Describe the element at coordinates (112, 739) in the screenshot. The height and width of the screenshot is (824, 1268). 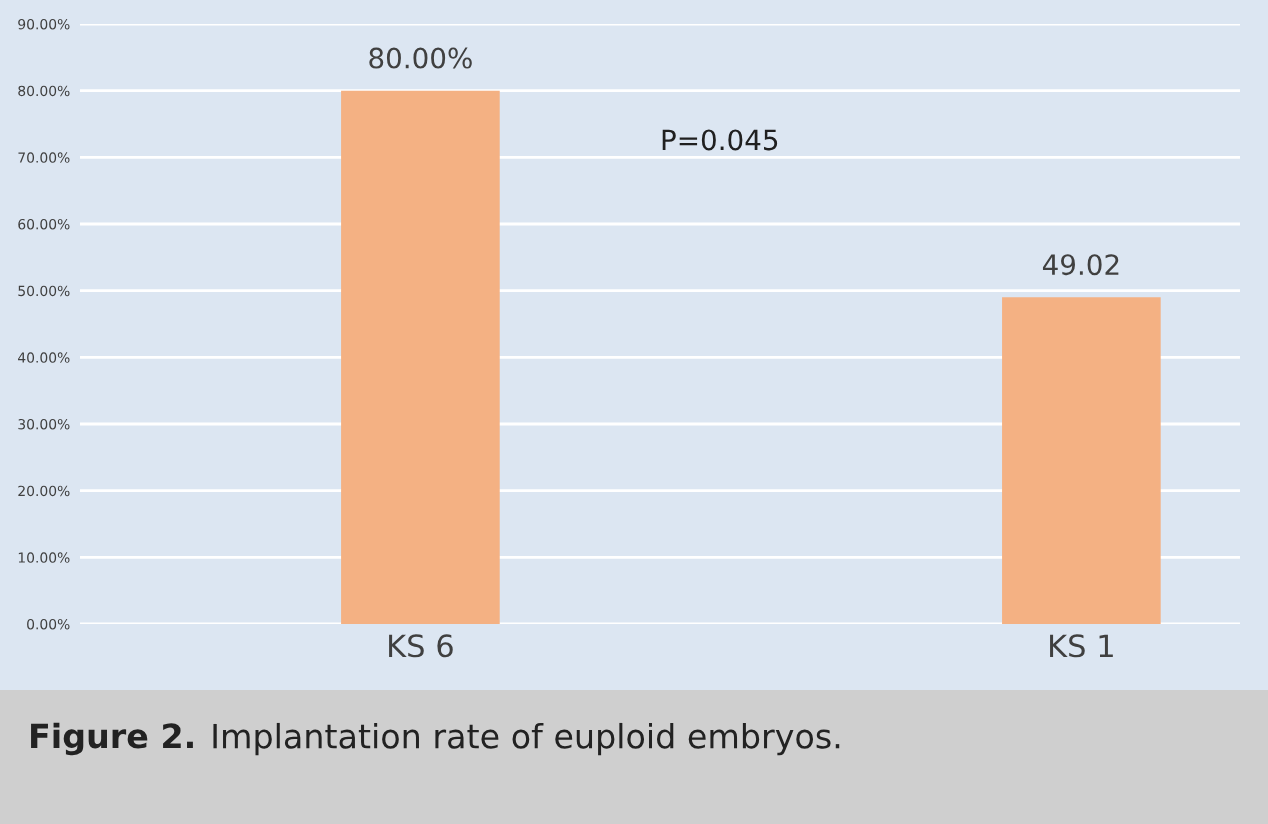
I see `caption: Figure 2.` at that location.